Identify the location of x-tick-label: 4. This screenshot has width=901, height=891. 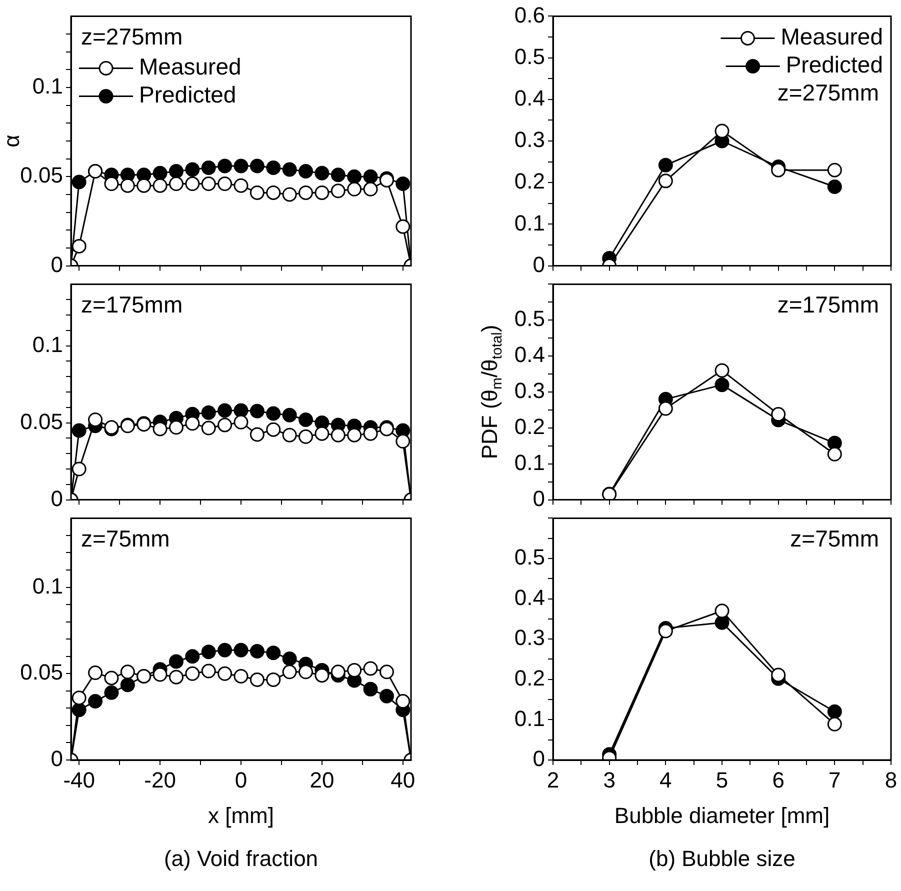
(666, 779).